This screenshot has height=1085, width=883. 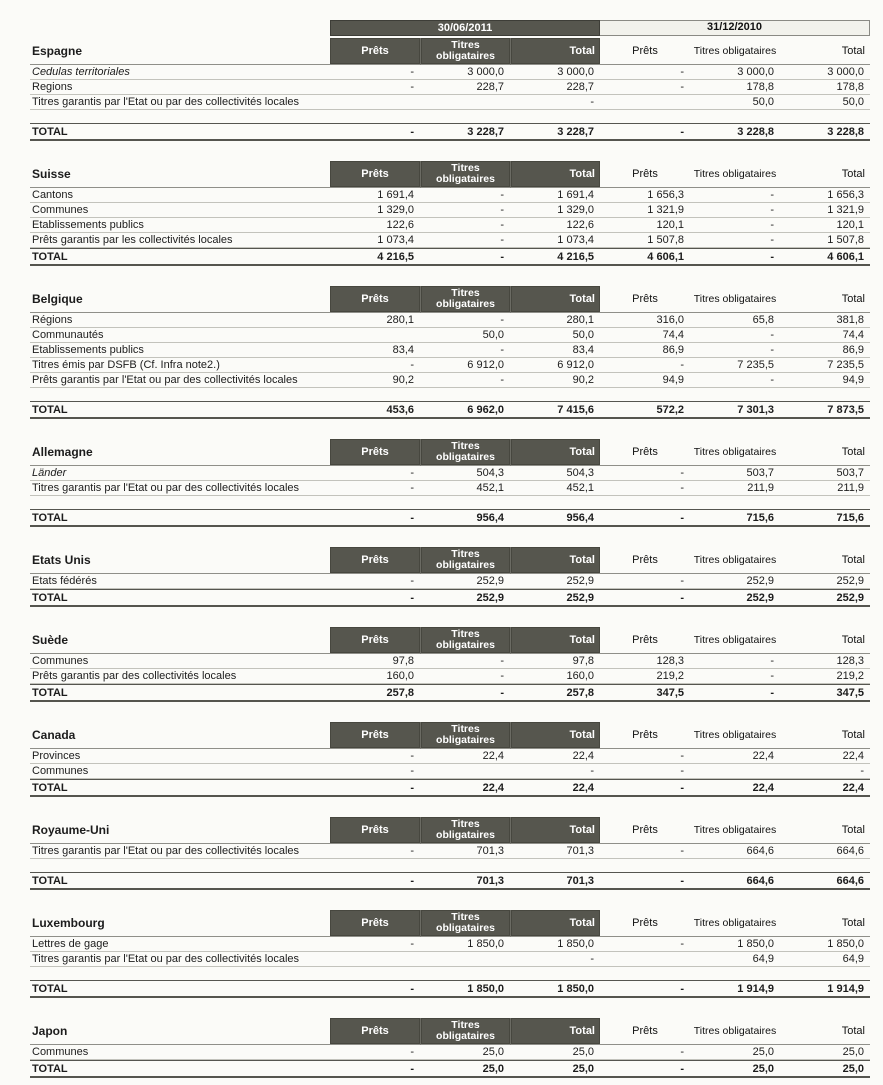 What do you see at coordinates (555, 320) in the screenshot?
I see `row-value: 280,1` at bounding box center [555, 320].